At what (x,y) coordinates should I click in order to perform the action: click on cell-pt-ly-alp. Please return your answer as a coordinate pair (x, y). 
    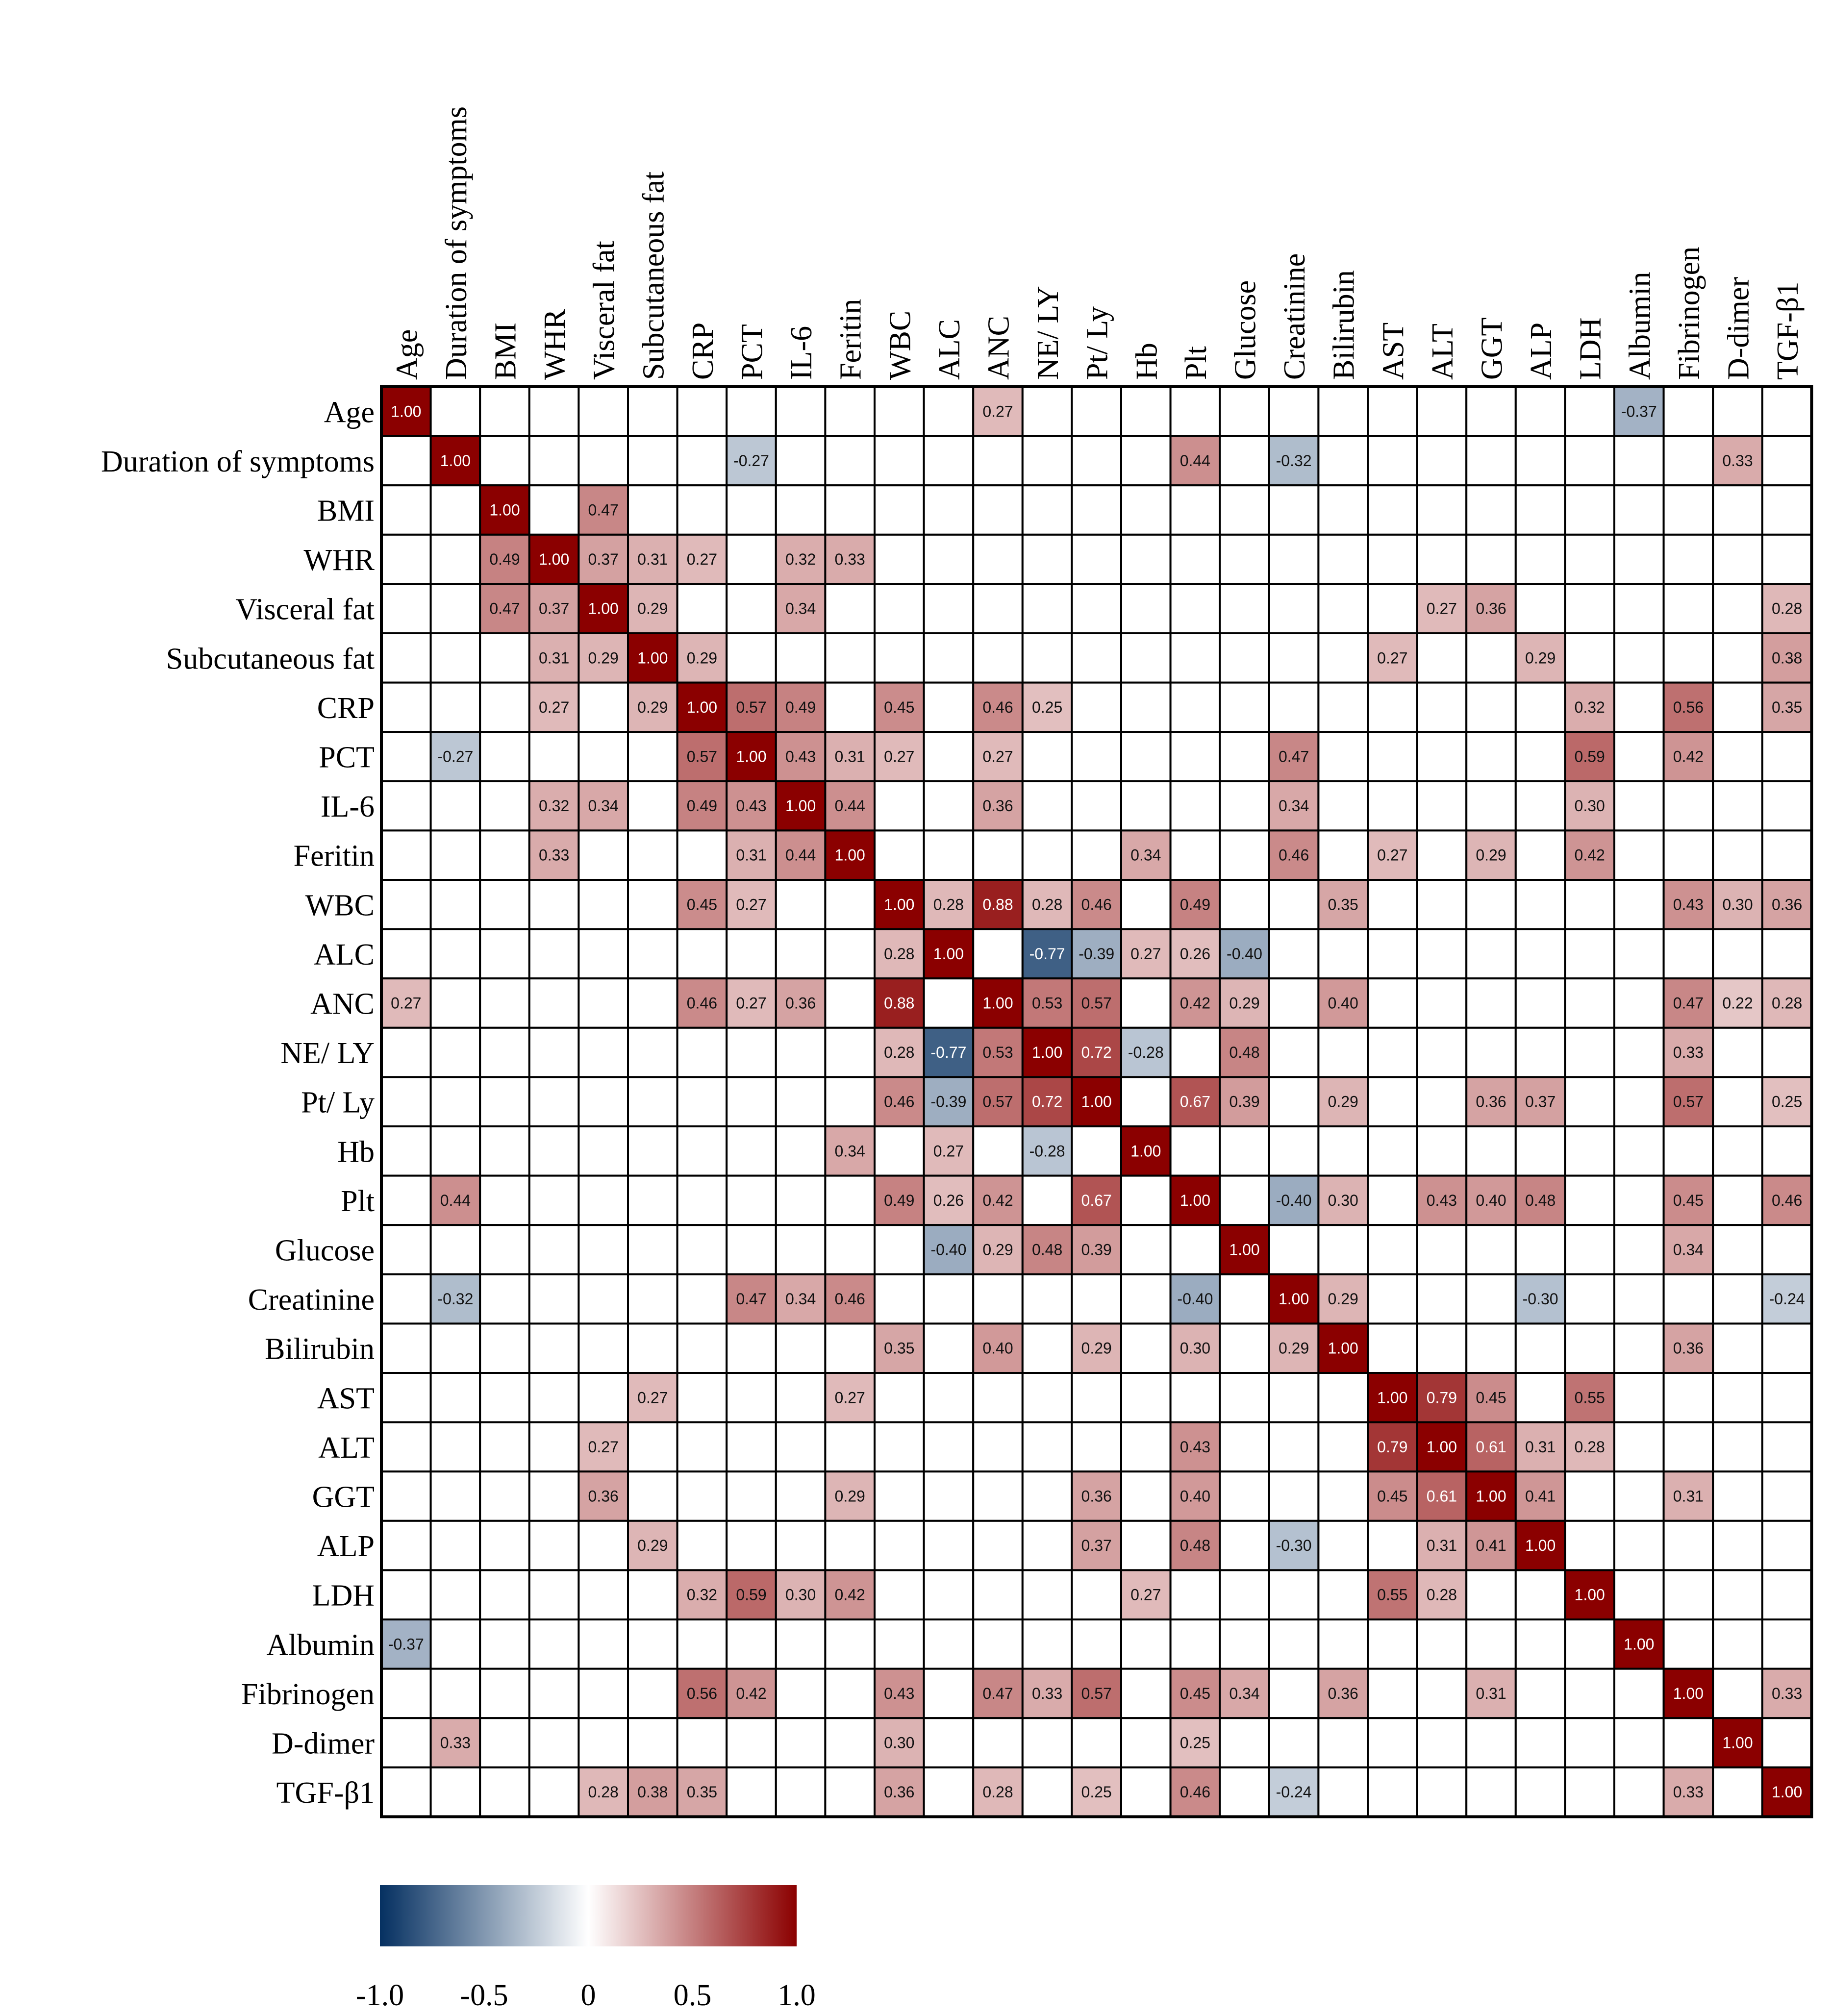
    Looking at the image, I should click on (1540, 1101).